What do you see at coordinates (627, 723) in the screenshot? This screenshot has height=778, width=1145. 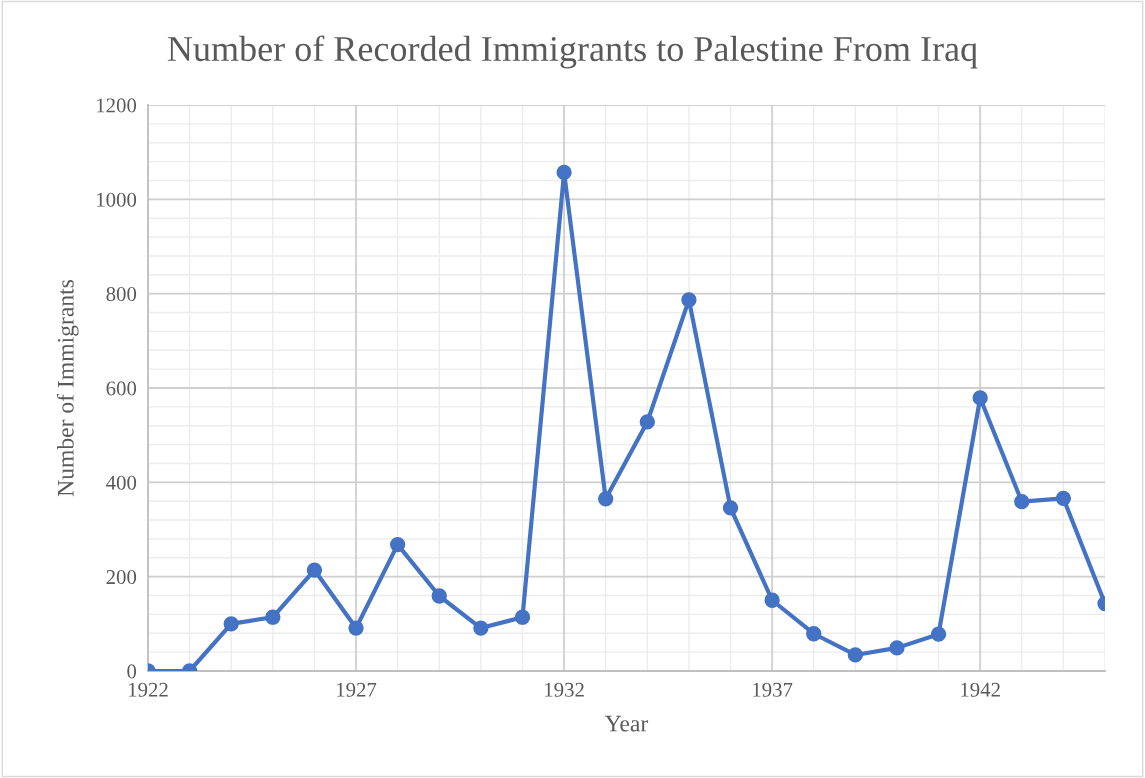 I see `x-axis-title: Year` at bounding box center [627, 723].